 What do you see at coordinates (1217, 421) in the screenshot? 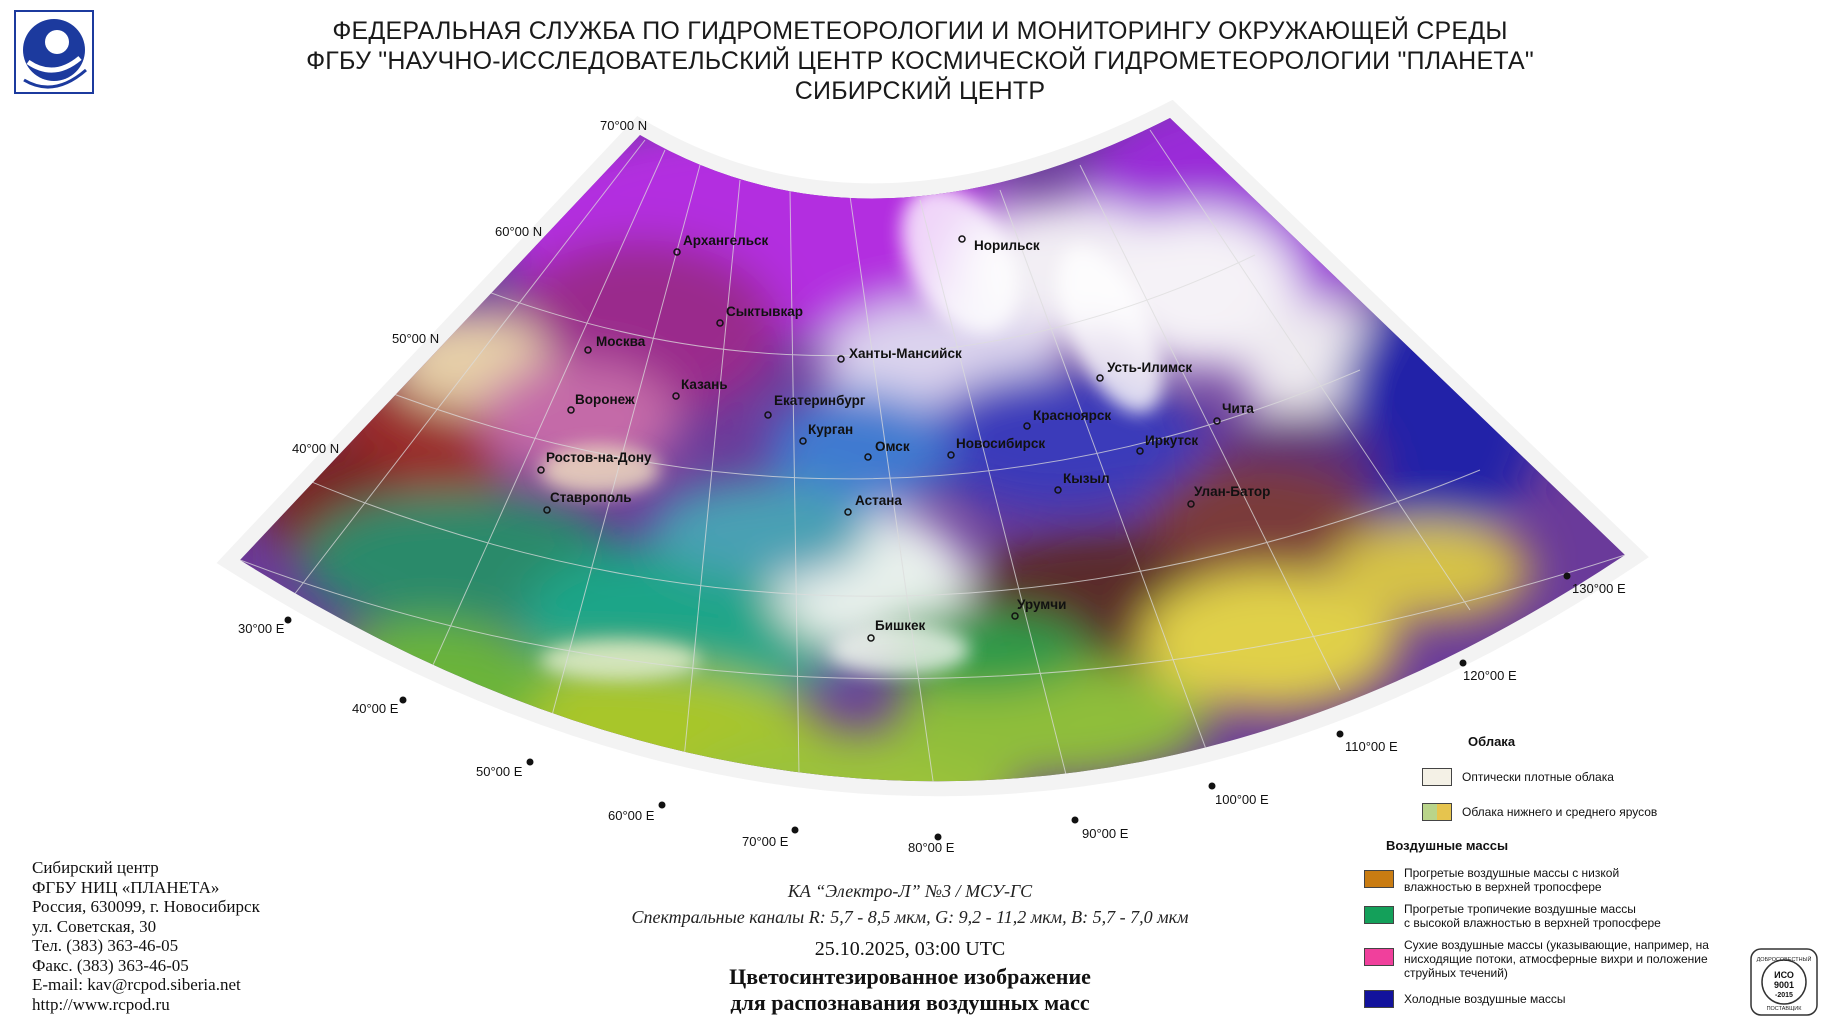
I see `city-dot-chita` at bounding box center [1217, 421].